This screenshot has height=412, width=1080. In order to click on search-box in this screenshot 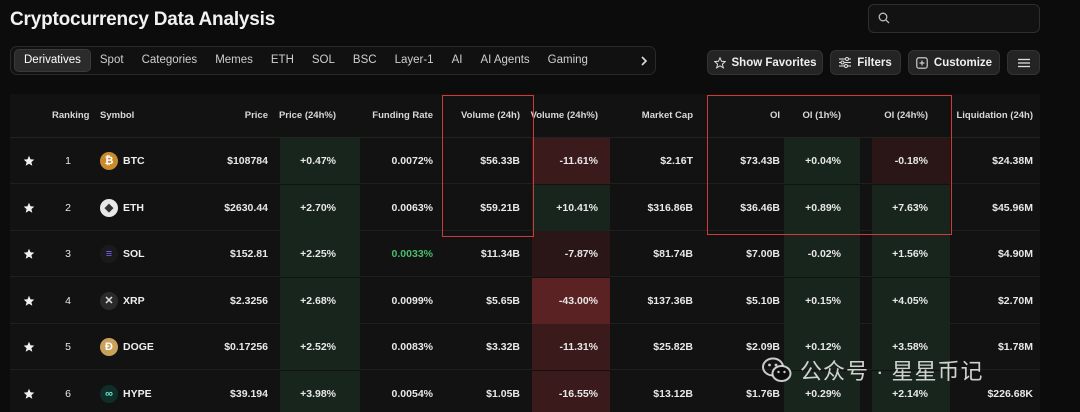, I will do `click(954, 18)`.